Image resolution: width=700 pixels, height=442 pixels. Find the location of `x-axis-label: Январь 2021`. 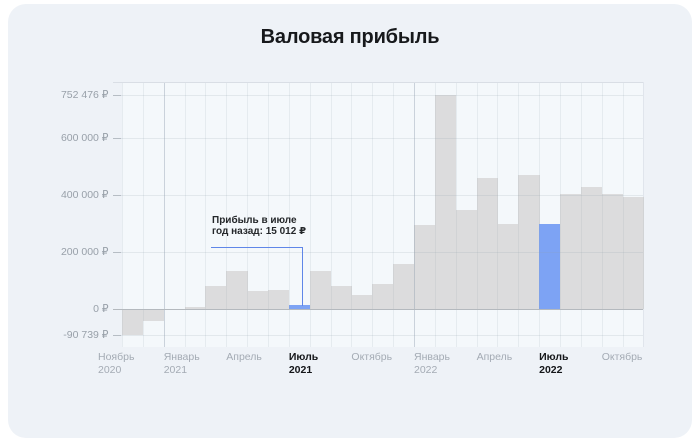

x-axis-label: Январь 2021 is located at coordinates (181, 363).